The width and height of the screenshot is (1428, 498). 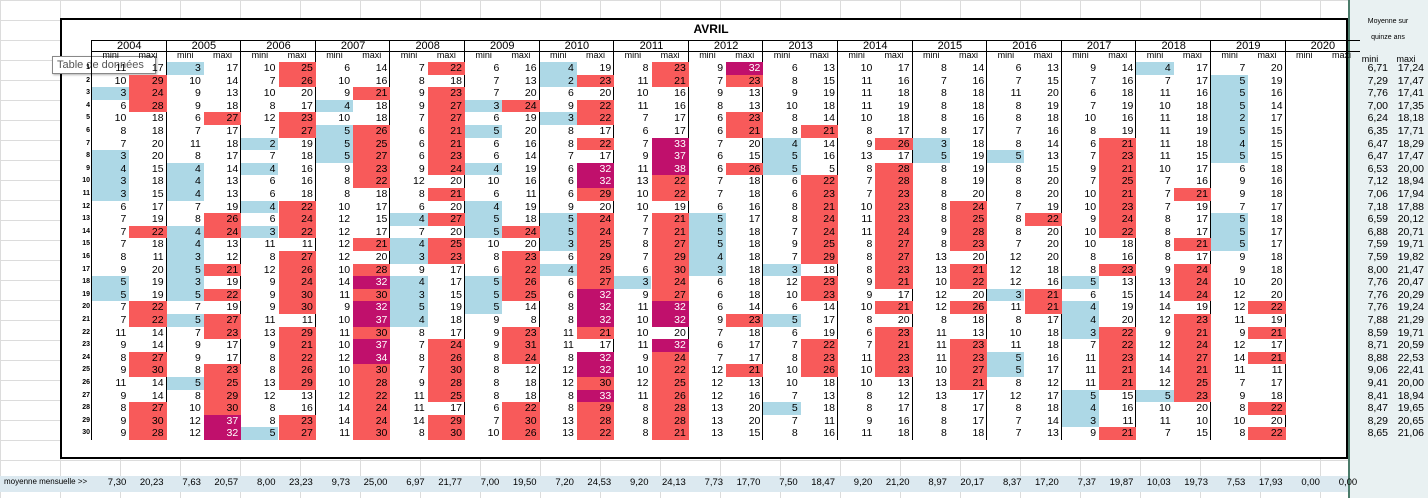 I want to click on max-temp-cell: 24, so click(x=148, y=93).